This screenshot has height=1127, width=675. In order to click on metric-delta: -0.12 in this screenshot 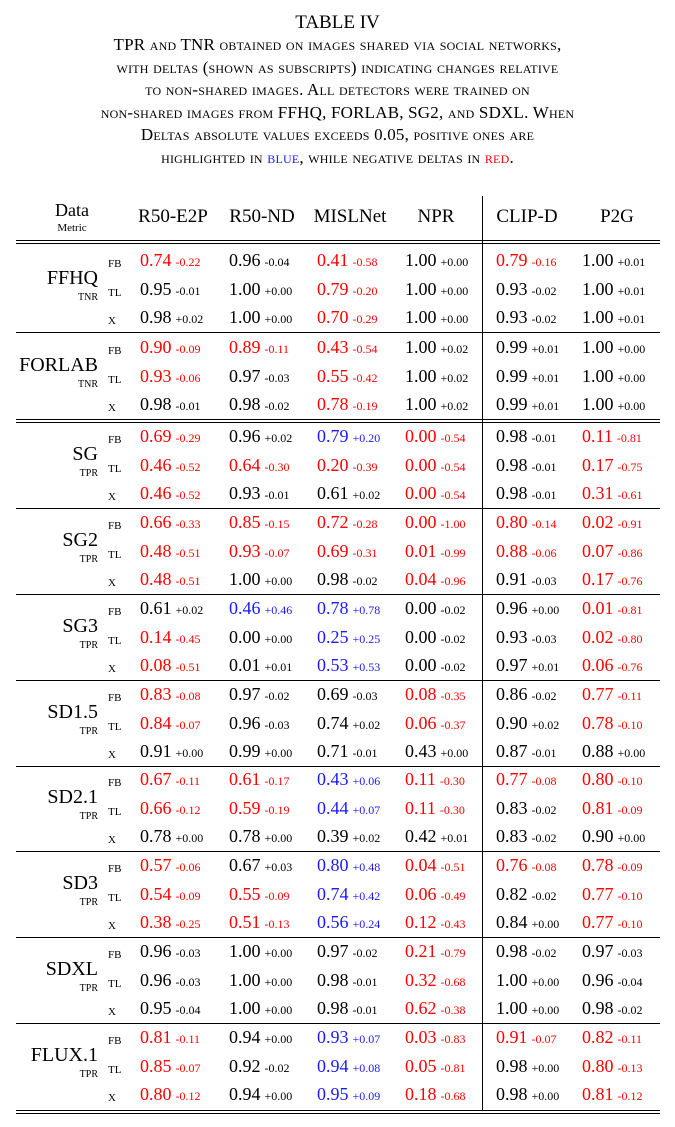, I will do `click(188, 809)`.